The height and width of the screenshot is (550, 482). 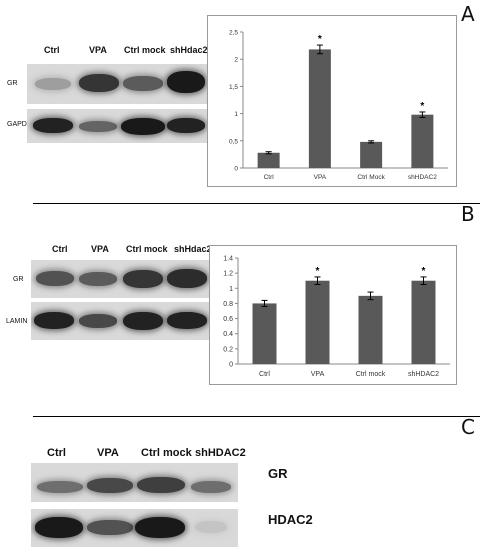 What do you see at coordinates (233, 141) in the screenshot?
I see `y-tick-label: 0,5` at bounding box center [233, 141].